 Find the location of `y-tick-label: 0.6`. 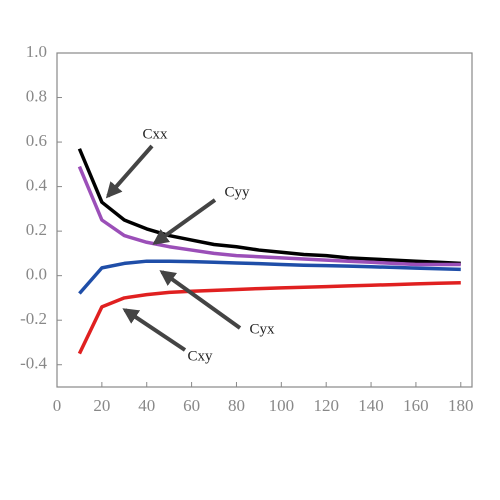

y-tick-label: 0.6 is located at coordinates (36, 140).